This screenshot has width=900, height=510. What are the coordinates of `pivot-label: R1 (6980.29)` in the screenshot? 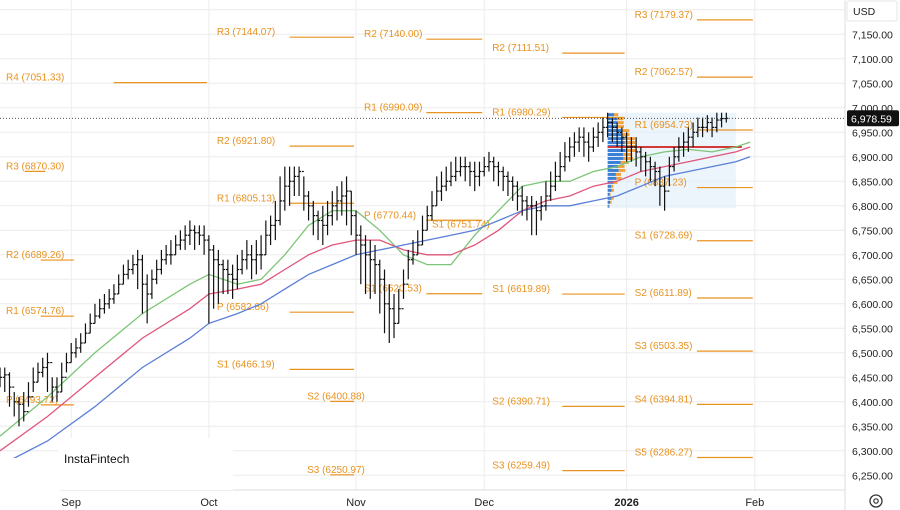 It's located at (521, 112).